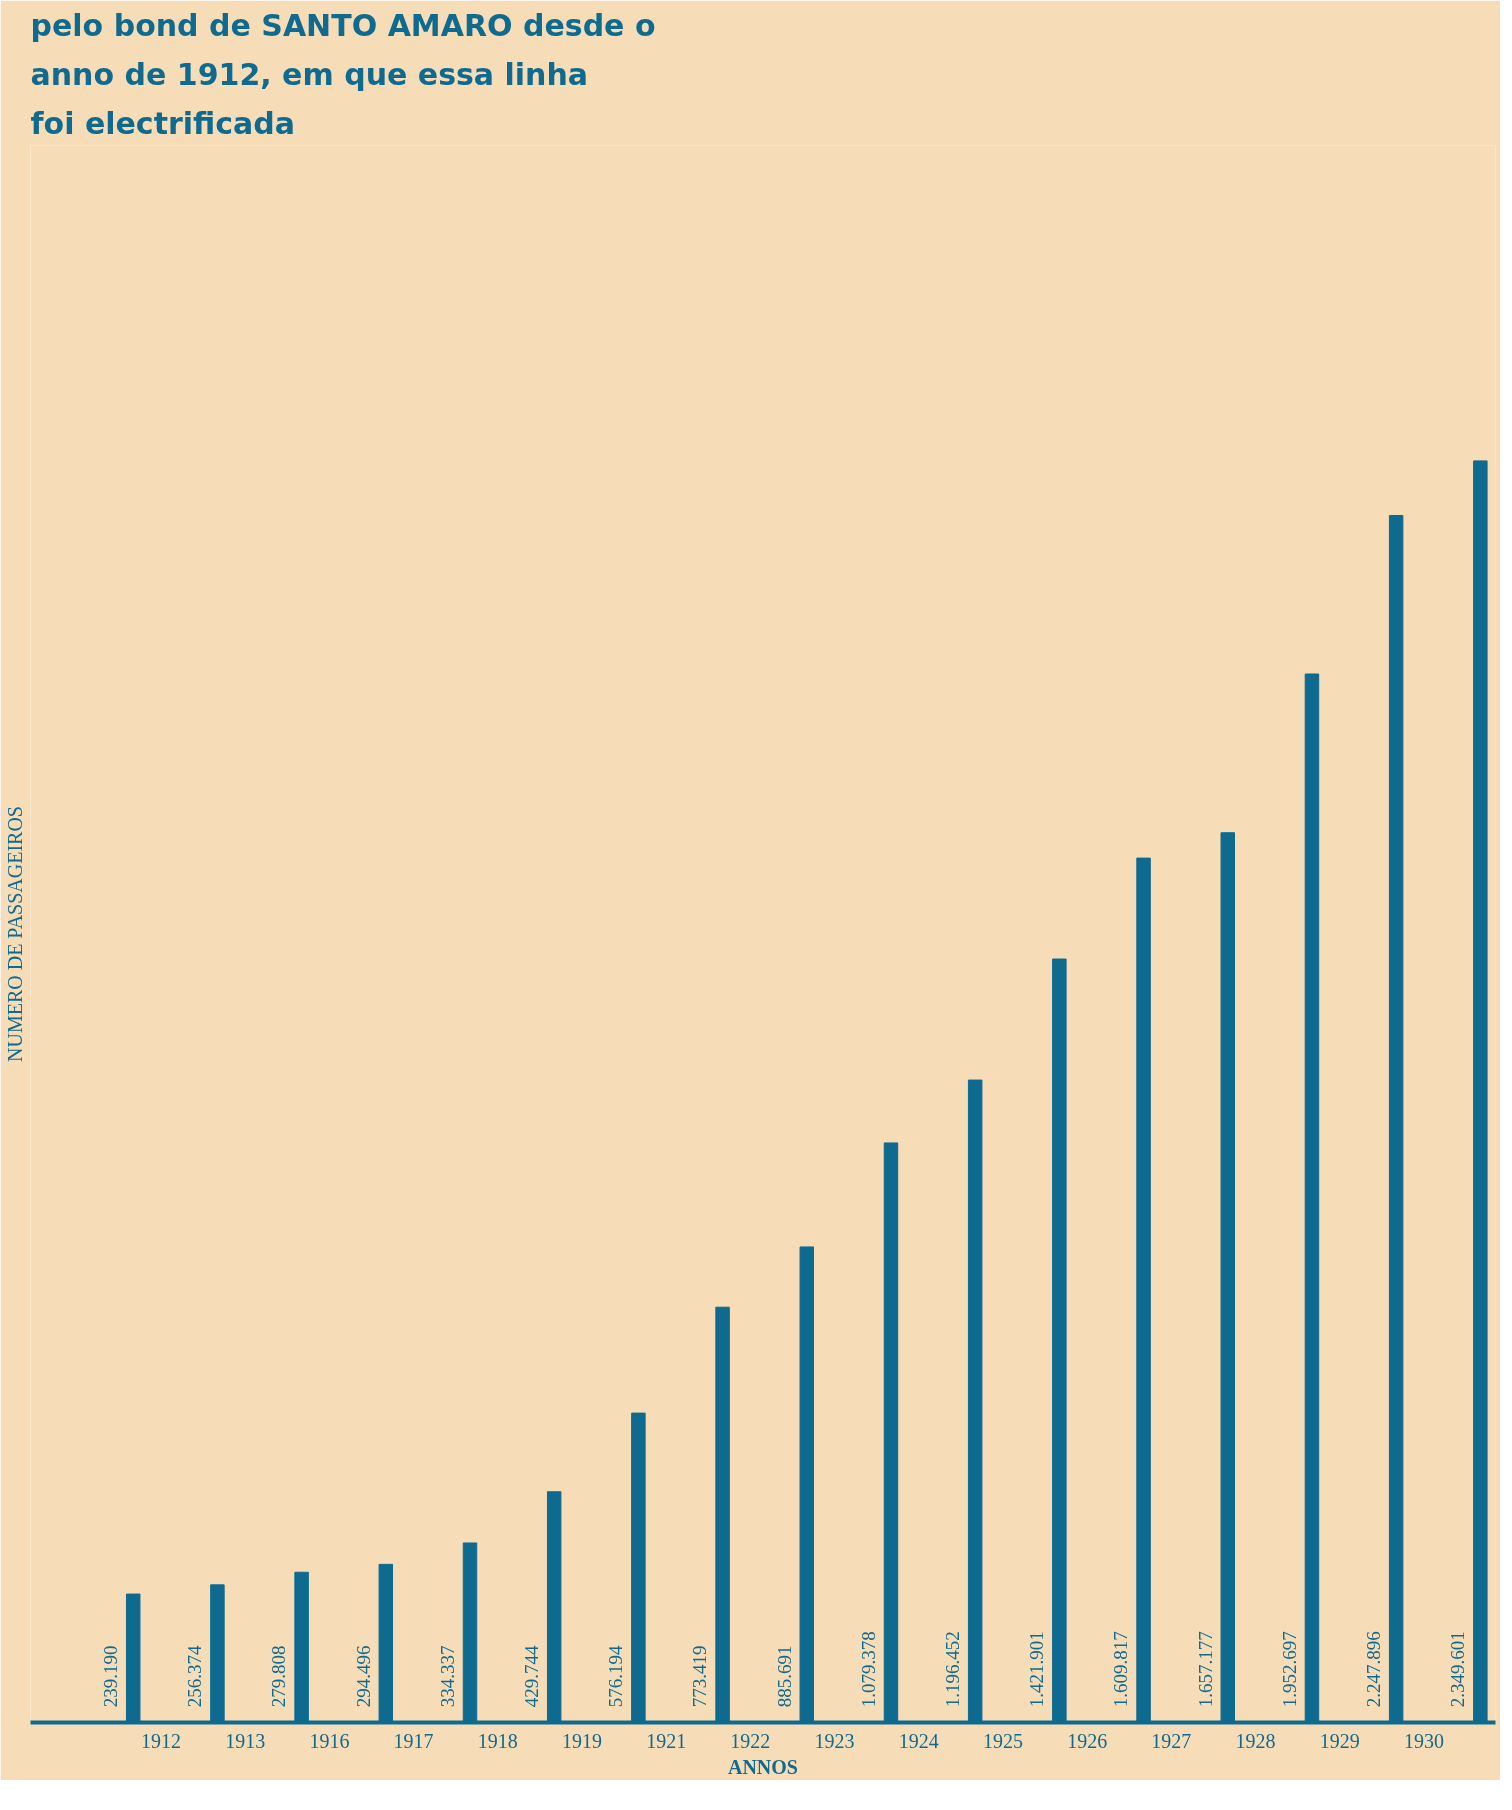  Describe the element at coordinates (110, 1676) in the screenshot. I see `data-label: 239.190` at that location.